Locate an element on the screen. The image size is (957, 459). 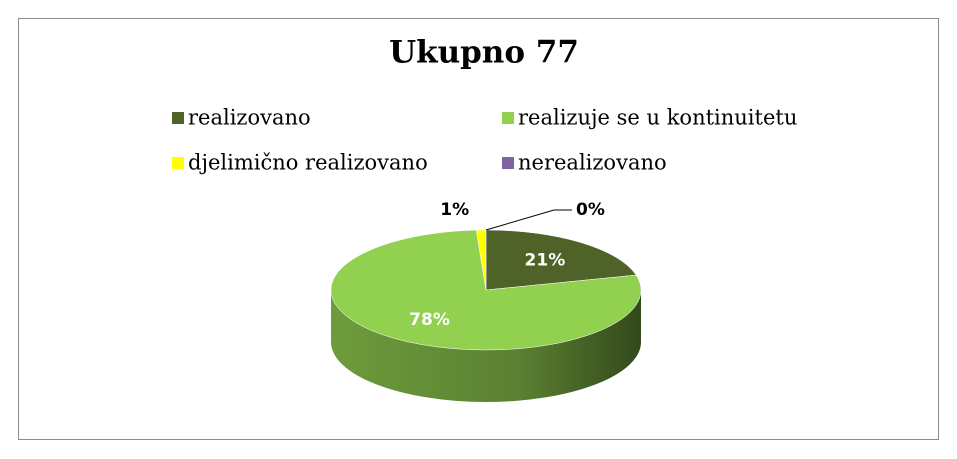
legend-label: nerealizovano is located at coordinates (592, 163).